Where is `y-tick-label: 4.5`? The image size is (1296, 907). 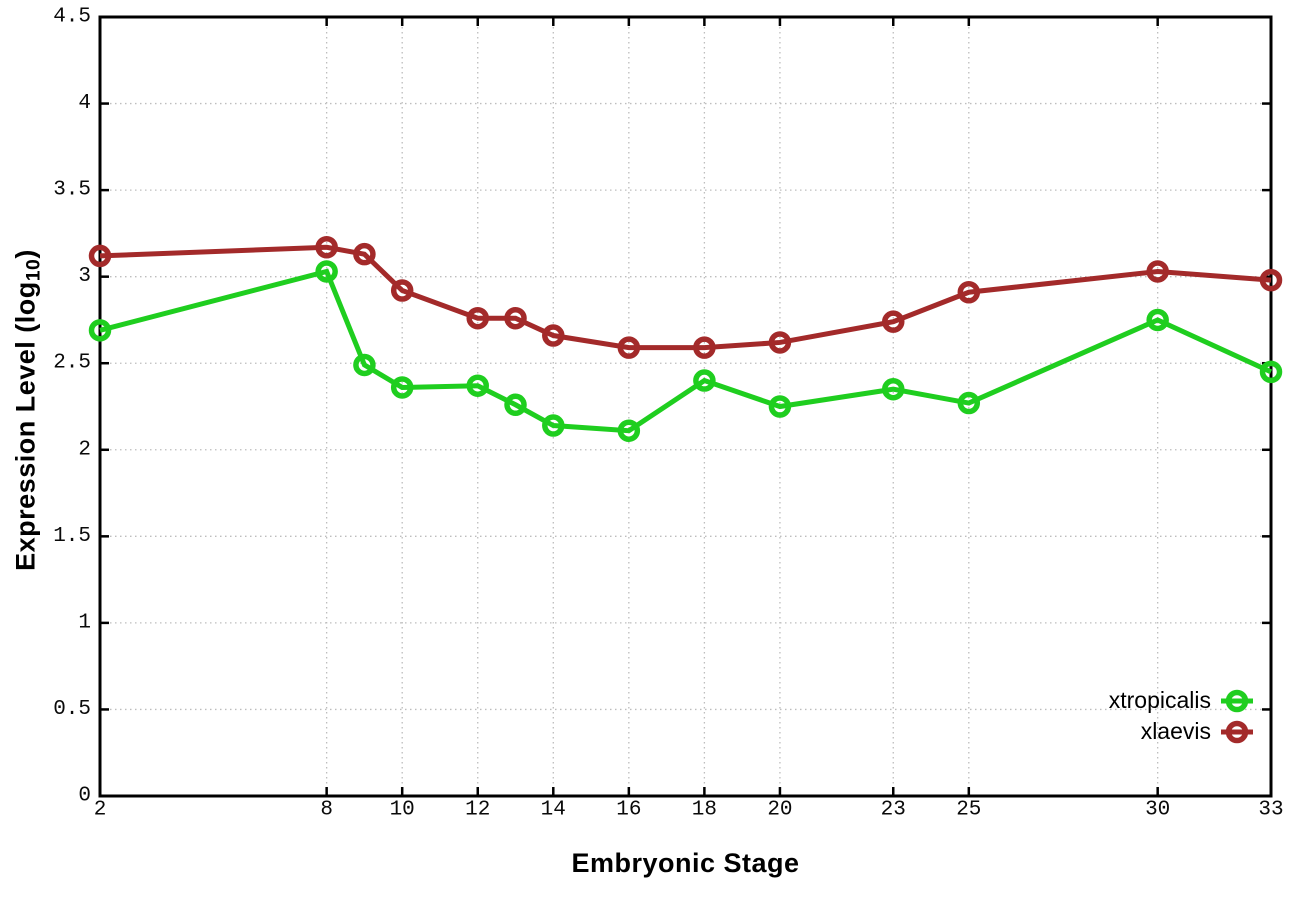
y-tick-label: 4.5 is located at coordinates (72, 17).